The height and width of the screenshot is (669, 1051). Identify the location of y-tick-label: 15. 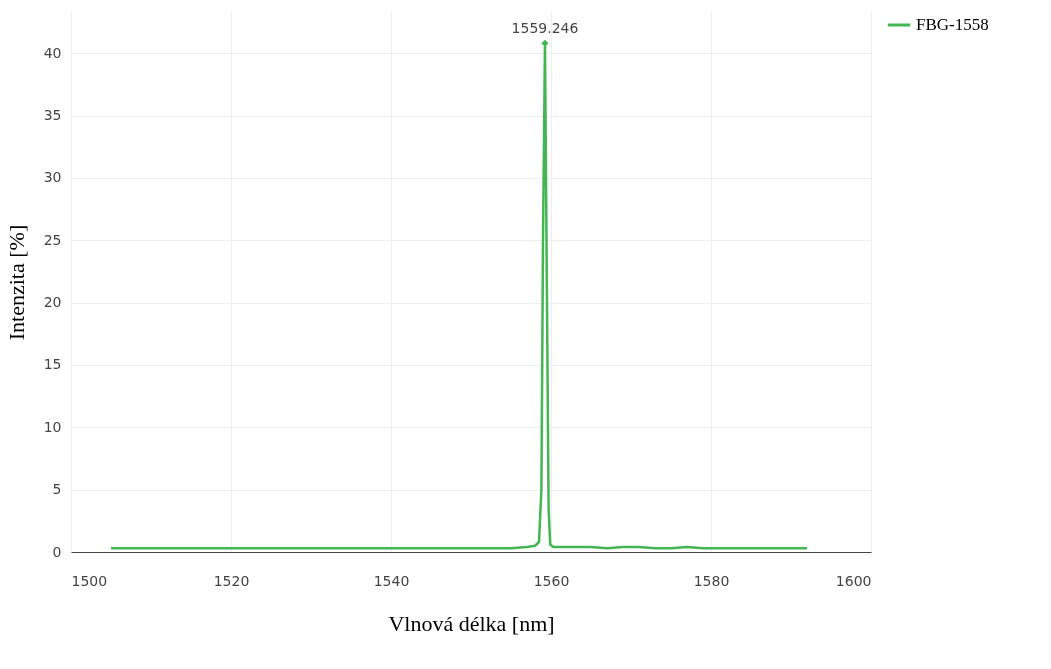
(52, 364).